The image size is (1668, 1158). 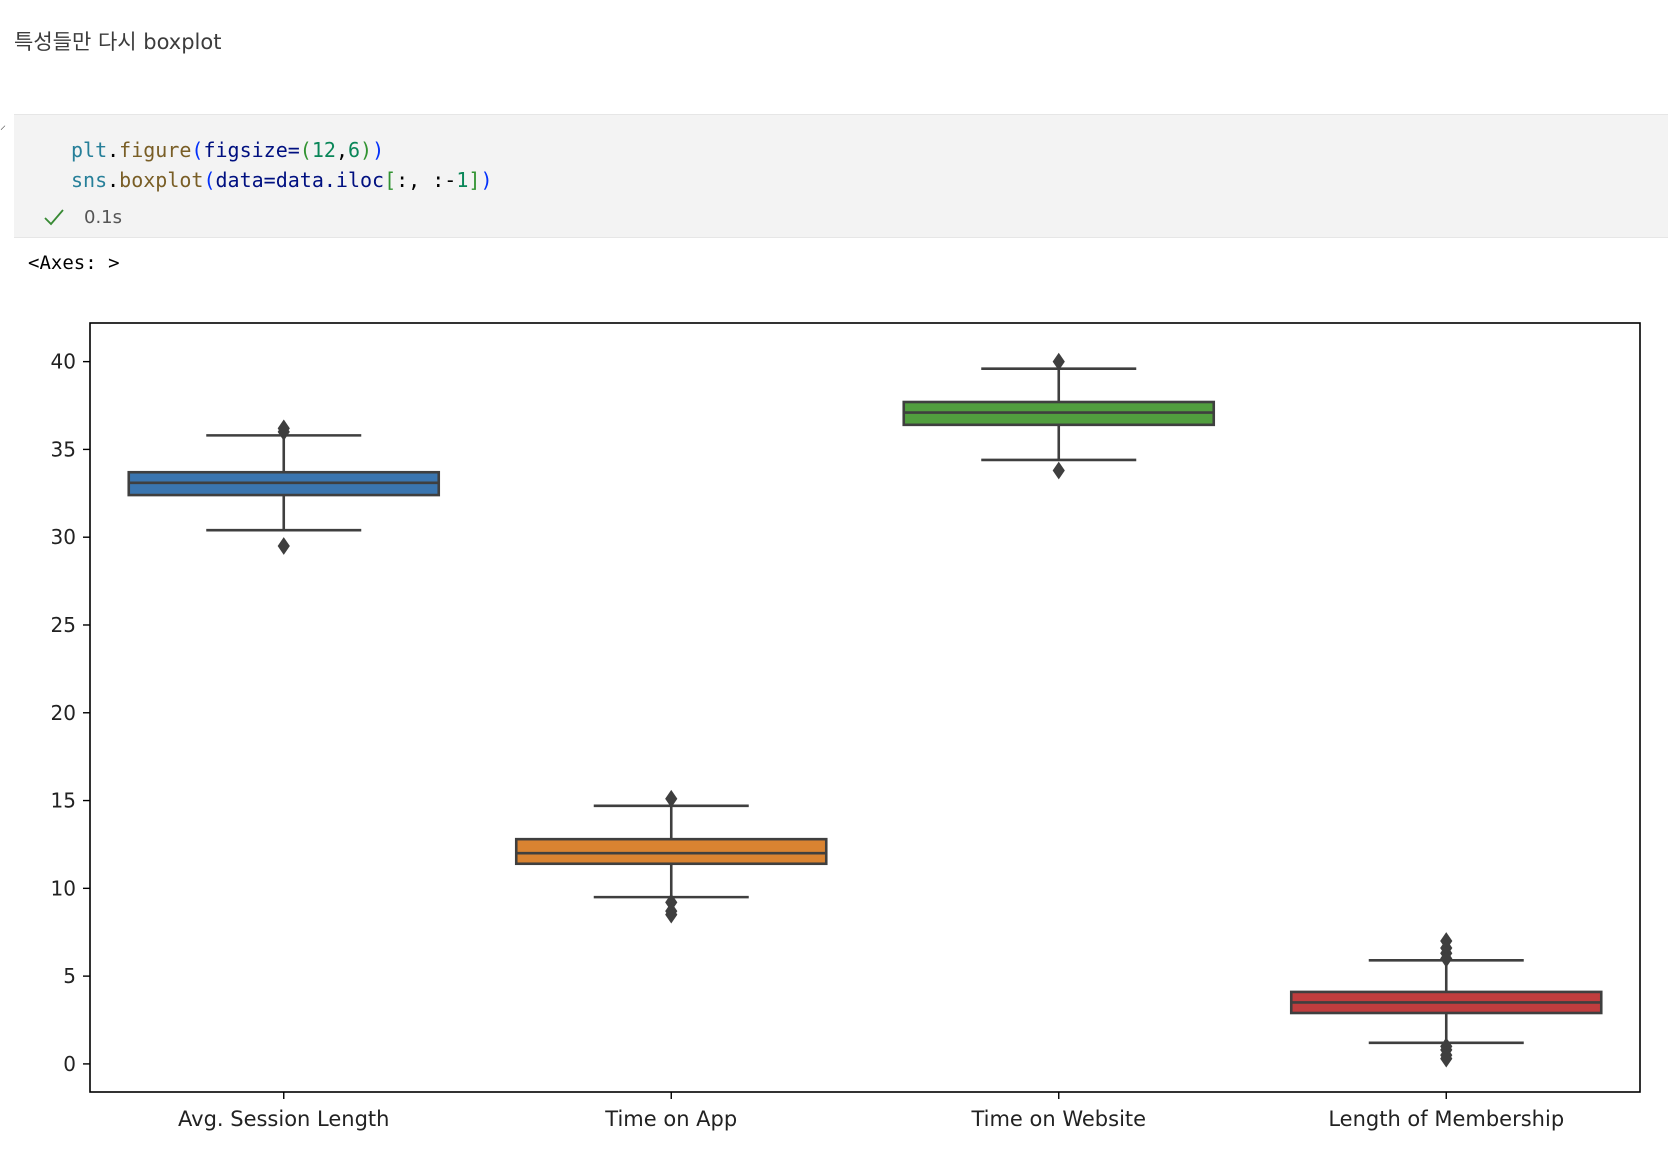 I want to click on execution-duration: 0.1s, so click(x=103, y=217).